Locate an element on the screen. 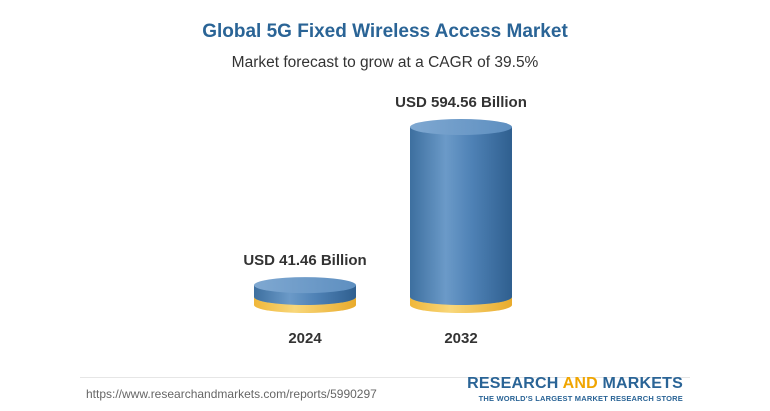 This screenshot has width=770, height=411. data-label-2024: USD 41.46 Billion is located at coordinates (304, 260).